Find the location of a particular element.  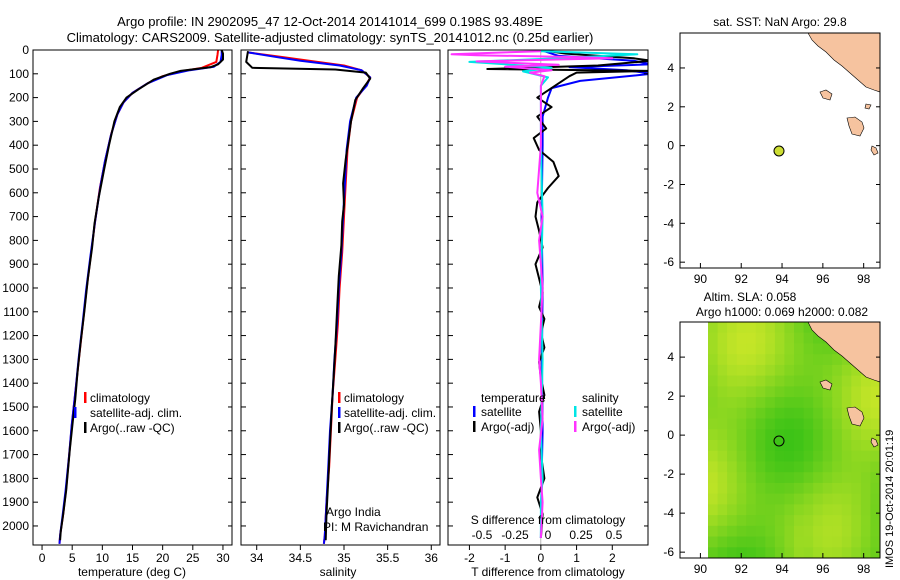

x-tick-label: 15 is located at coordinates (133, 558).